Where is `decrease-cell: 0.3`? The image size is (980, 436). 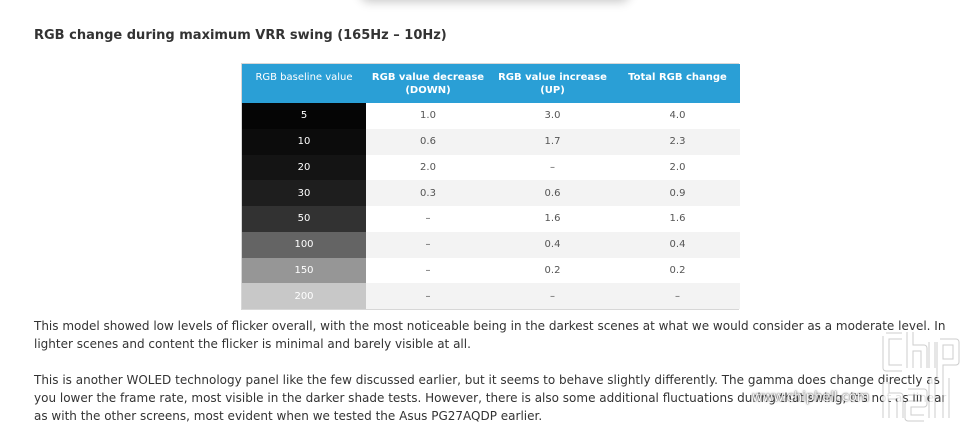
decrease-cell: 0.3 is located at coordinates (428, 193).